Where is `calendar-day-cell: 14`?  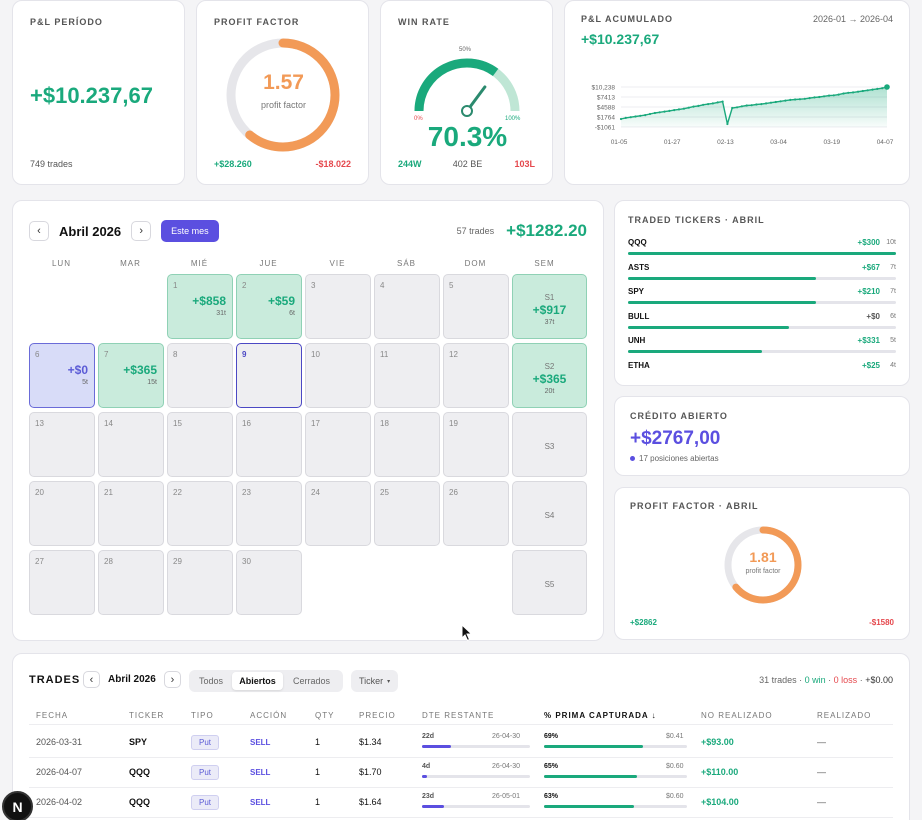
calendar-day-cell: 14 is located at coordinates (131, 444).